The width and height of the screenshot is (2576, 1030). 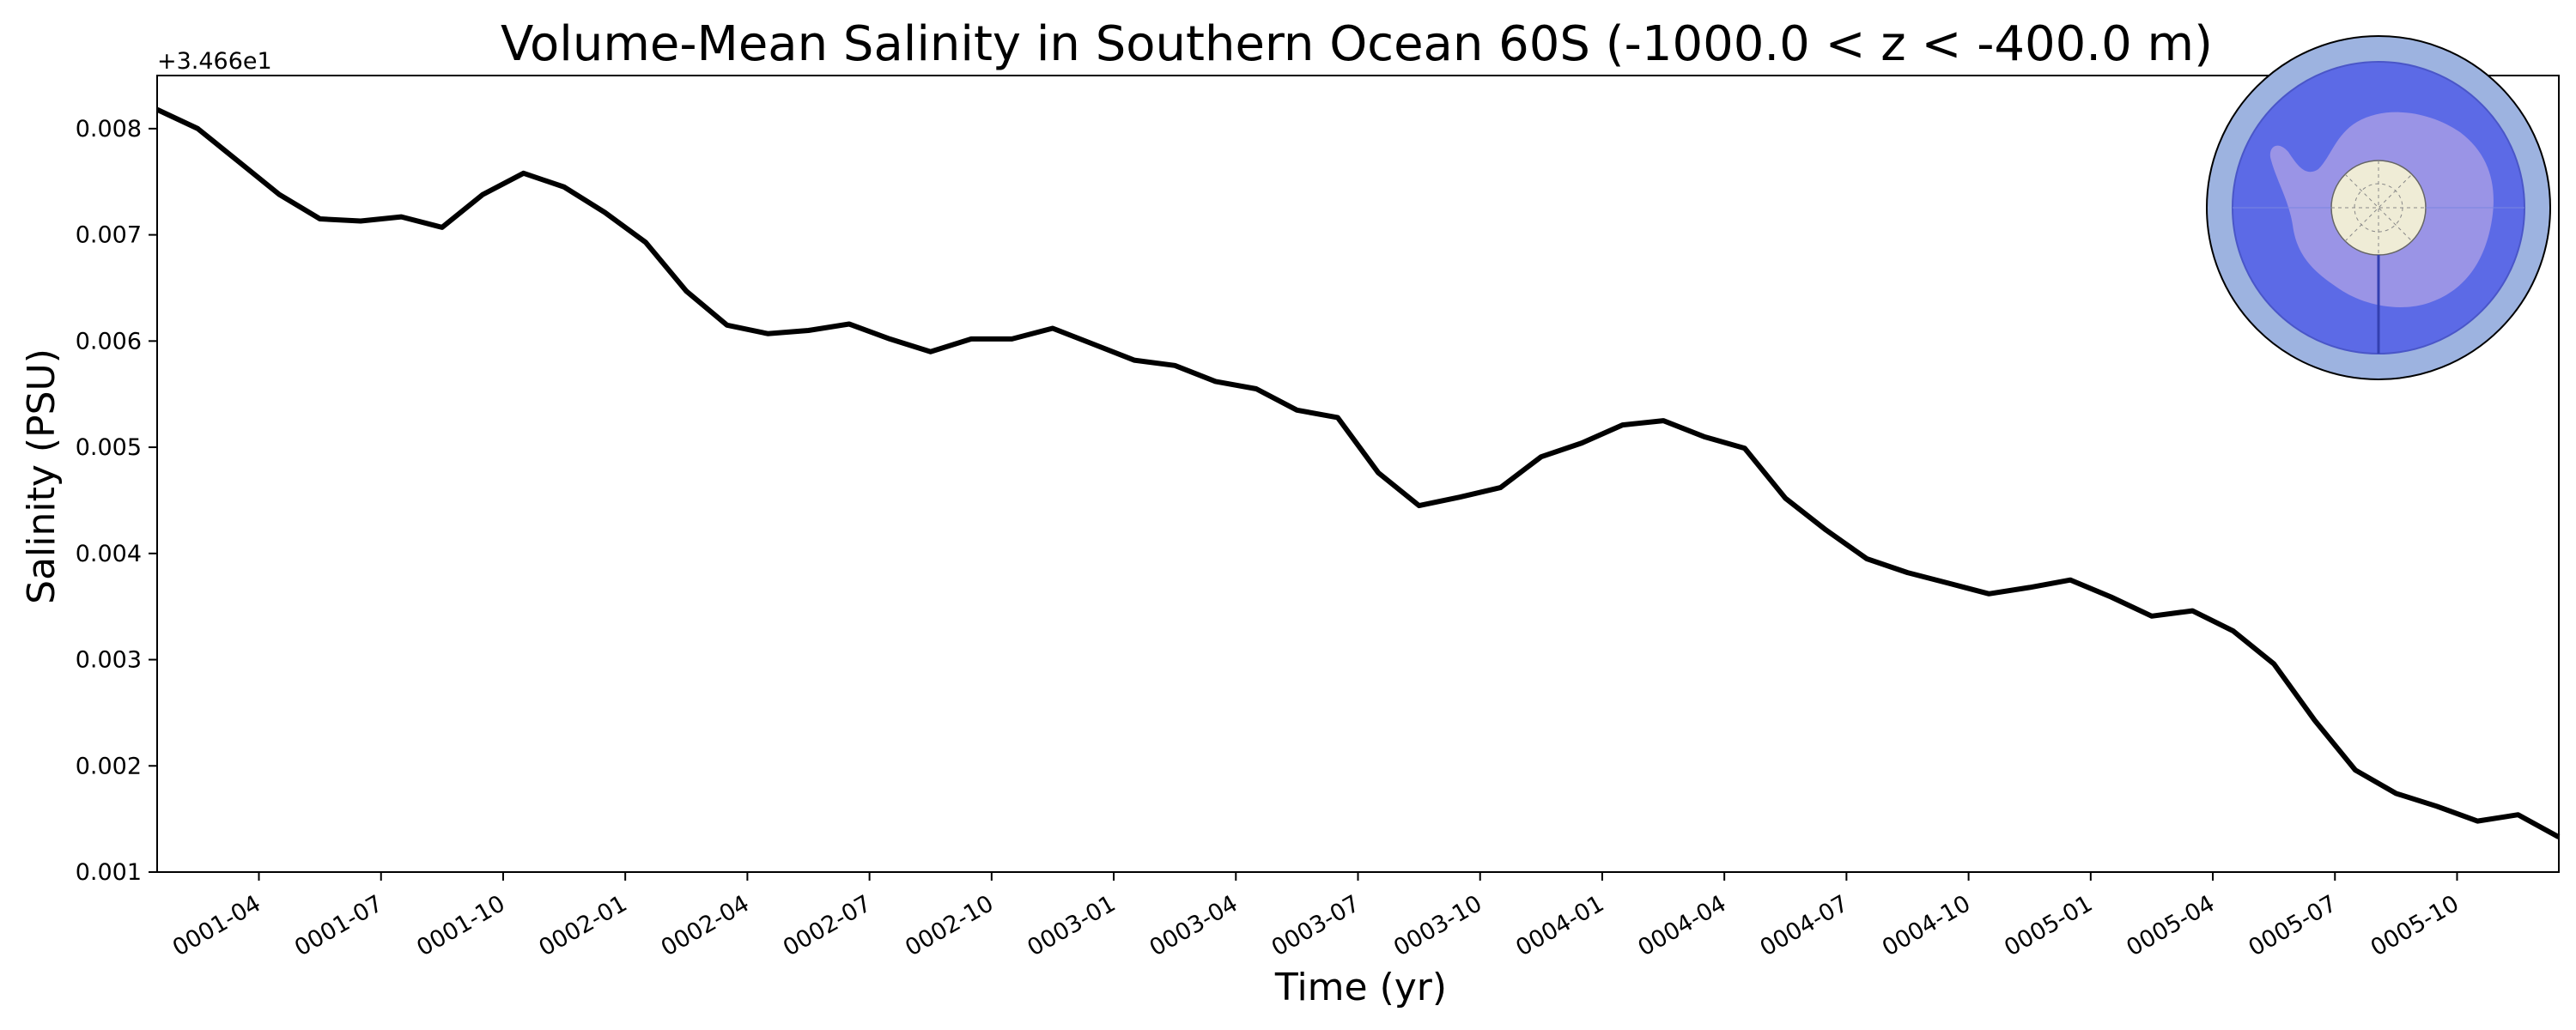 I want to click on x-tick-label: 0004-10, so click(x=1926, y=925).